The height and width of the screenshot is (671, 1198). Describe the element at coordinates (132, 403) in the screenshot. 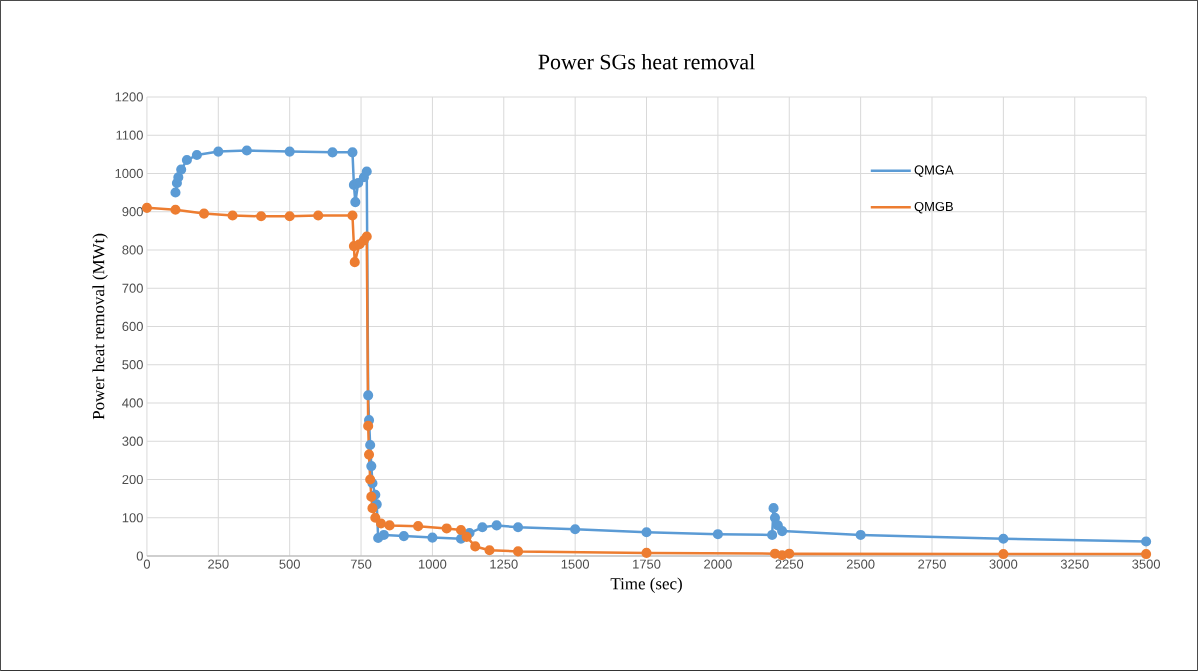

I see `y-tick-label: 400` at that location.